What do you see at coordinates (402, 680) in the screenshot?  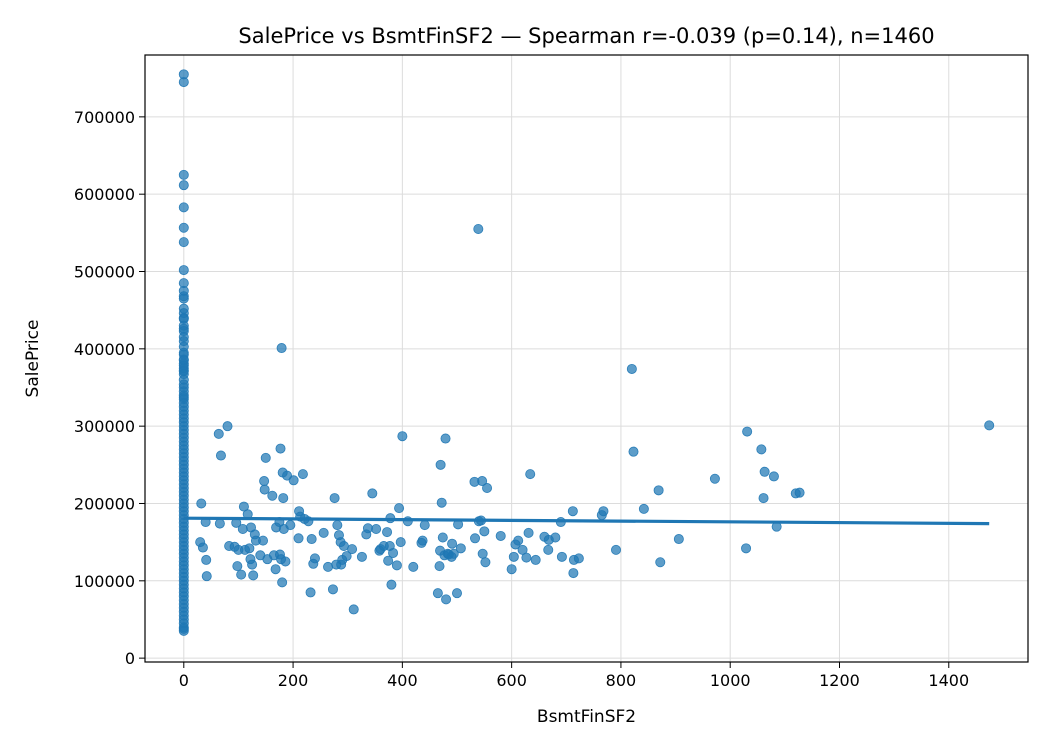 I see `x-tick-label: 400` at bounding box center [402, 680].